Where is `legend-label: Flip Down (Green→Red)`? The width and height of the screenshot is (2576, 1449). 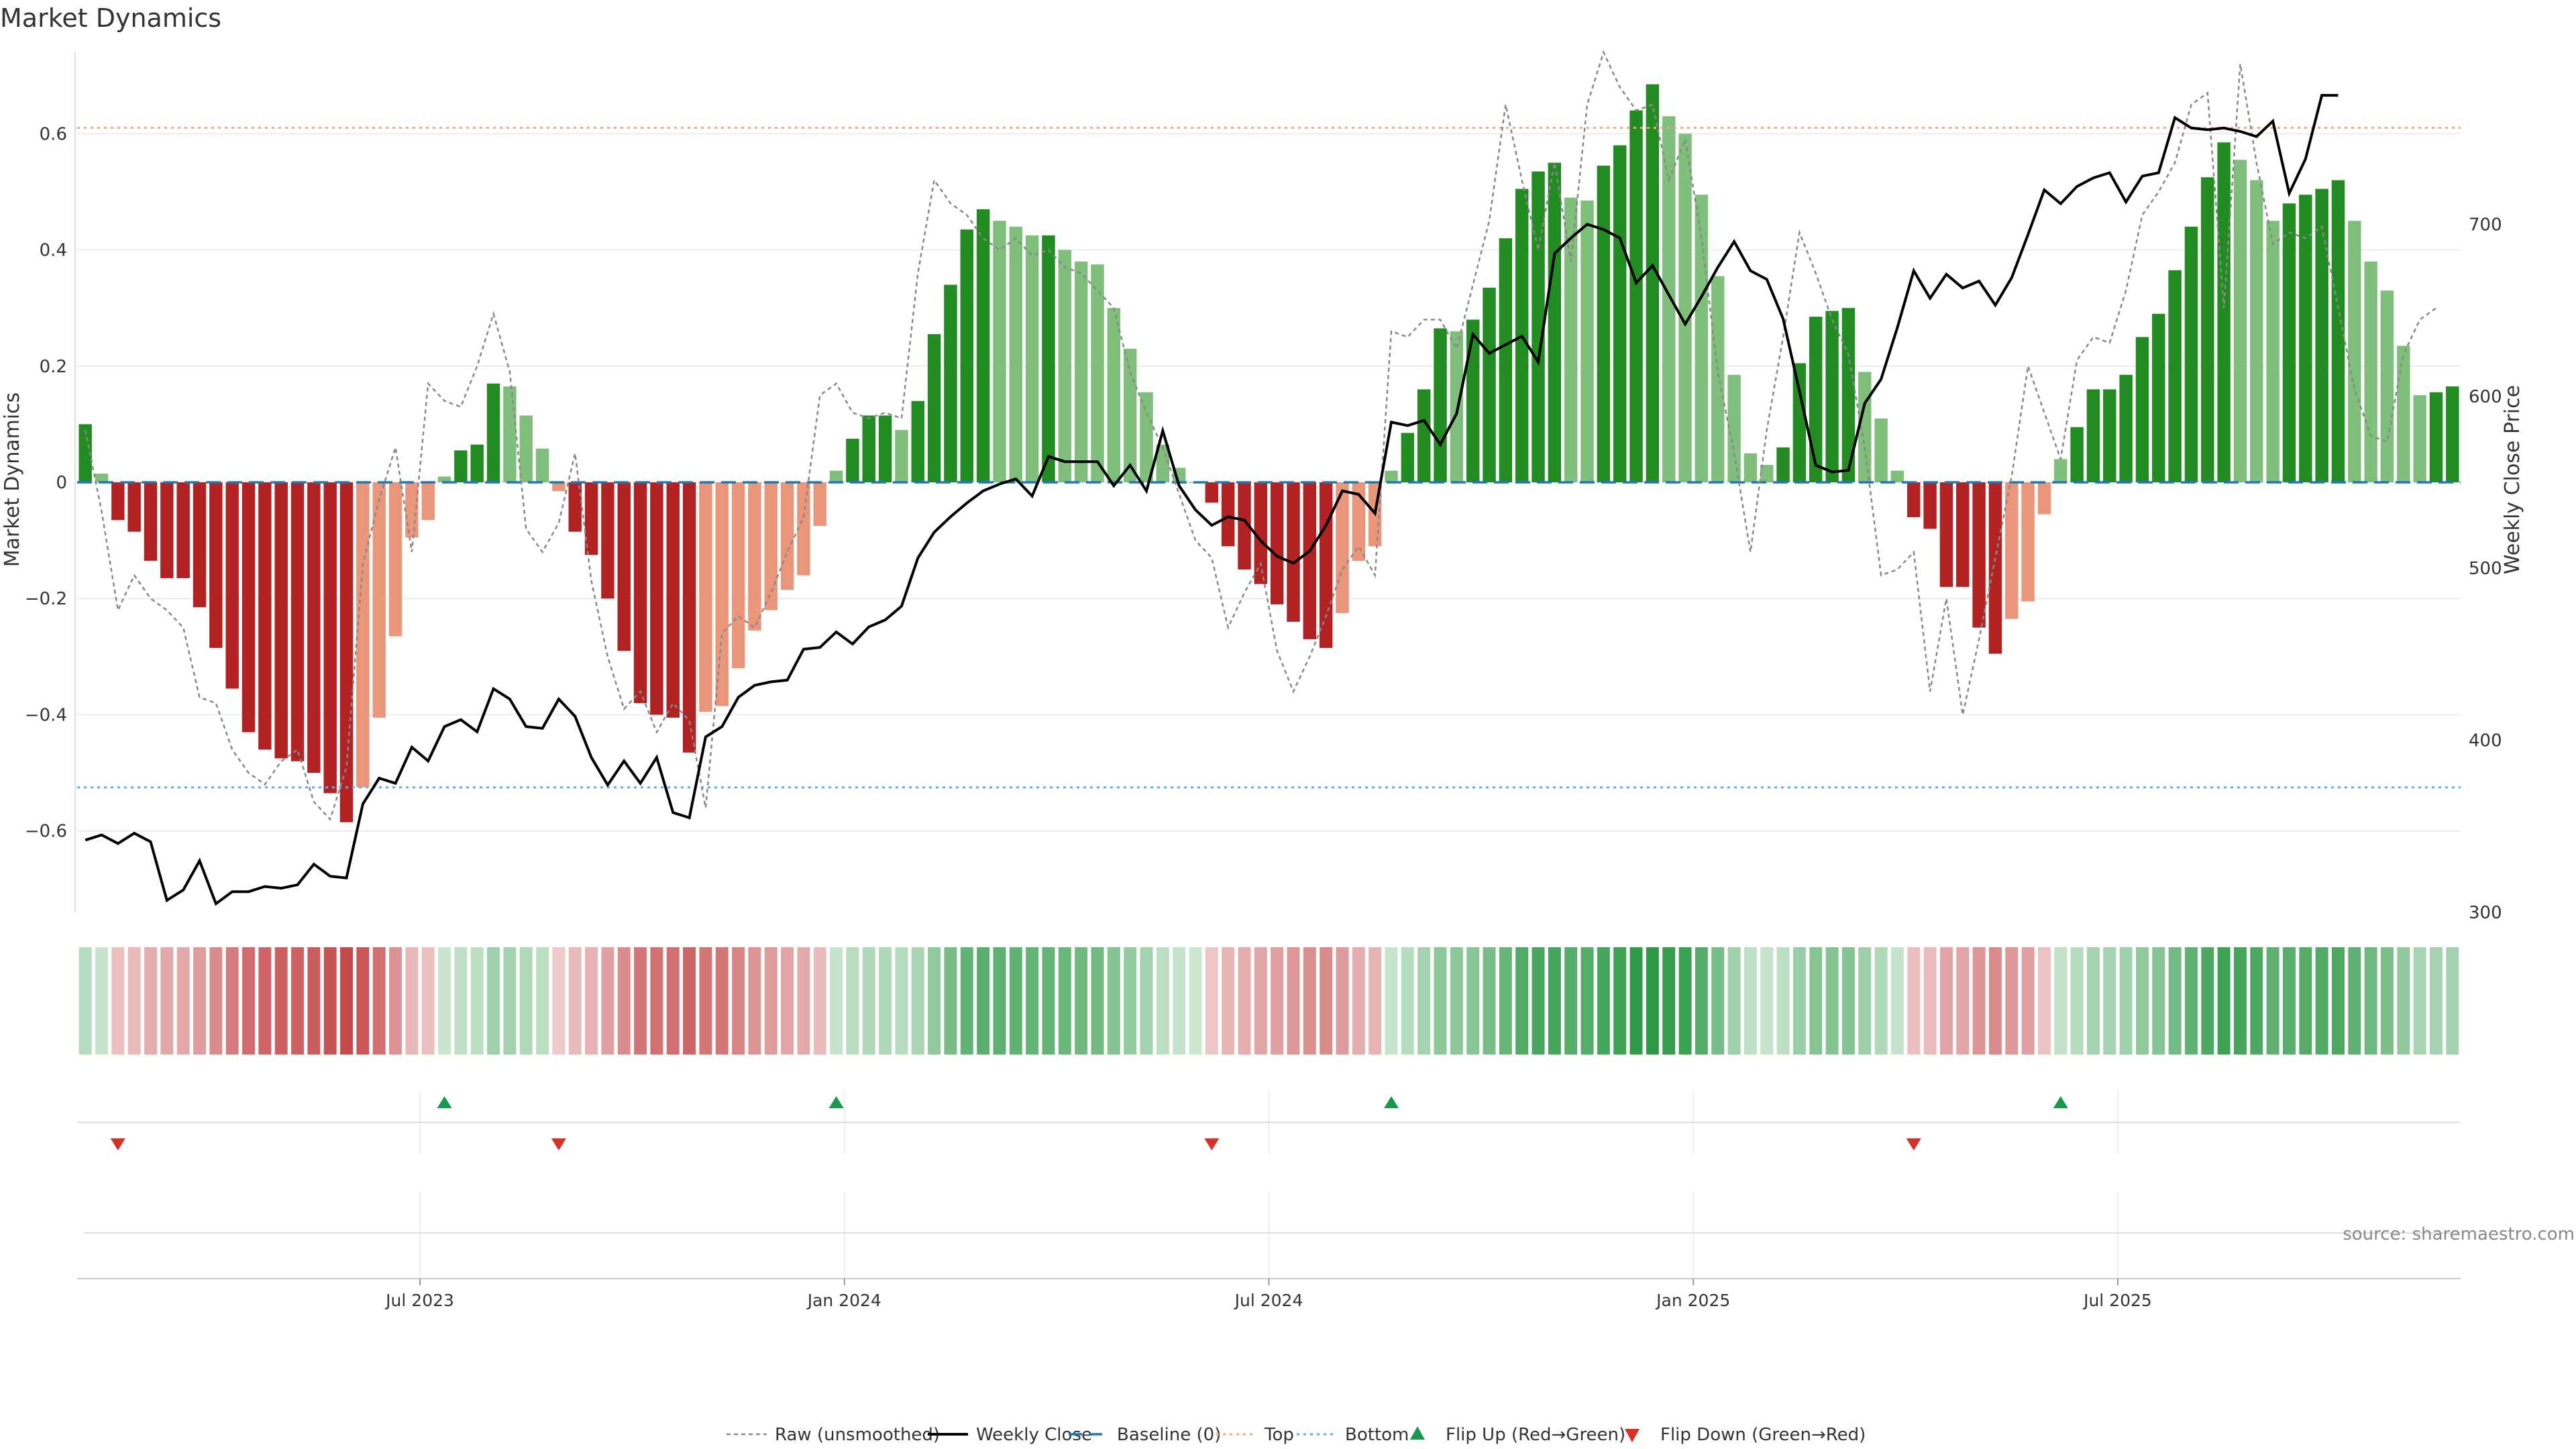 legend-label: Flip Down (Green→Red) is located at coordinates (1763, 1435).